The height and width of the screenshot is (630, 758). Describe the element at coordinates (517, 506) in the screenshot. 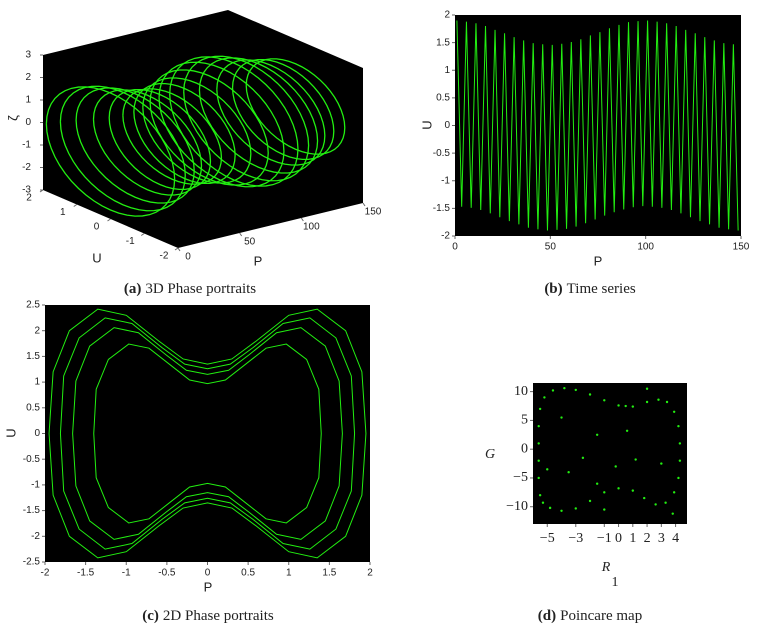

I see `y-tick-label: −10` at that location.